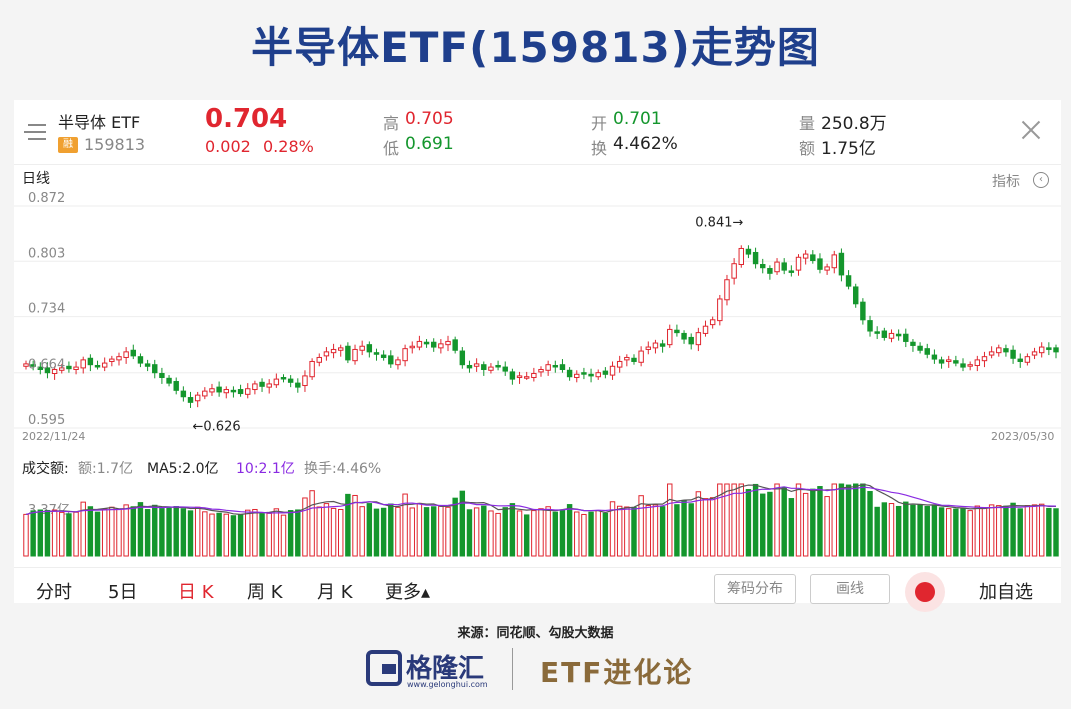 The width and height of the screenshot is (1071, 709). I want to click on draw-line-button: 画线, so click(850, 589).